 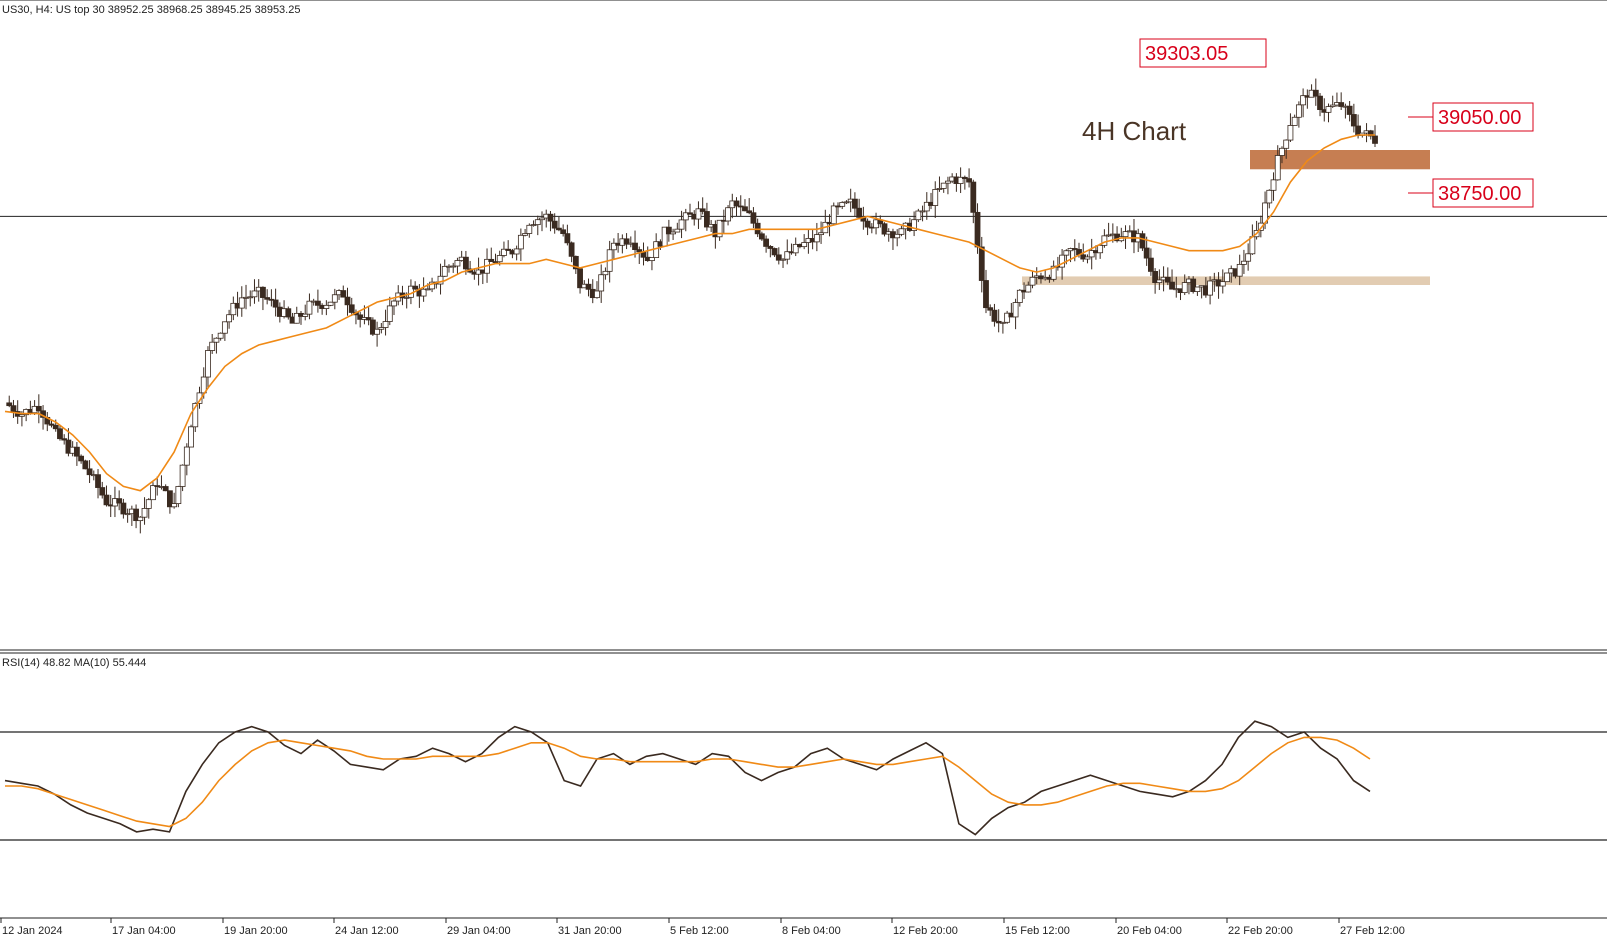 I want to click on x-tick-label: 5 Feb 12:00, so click(x=699, y=931).